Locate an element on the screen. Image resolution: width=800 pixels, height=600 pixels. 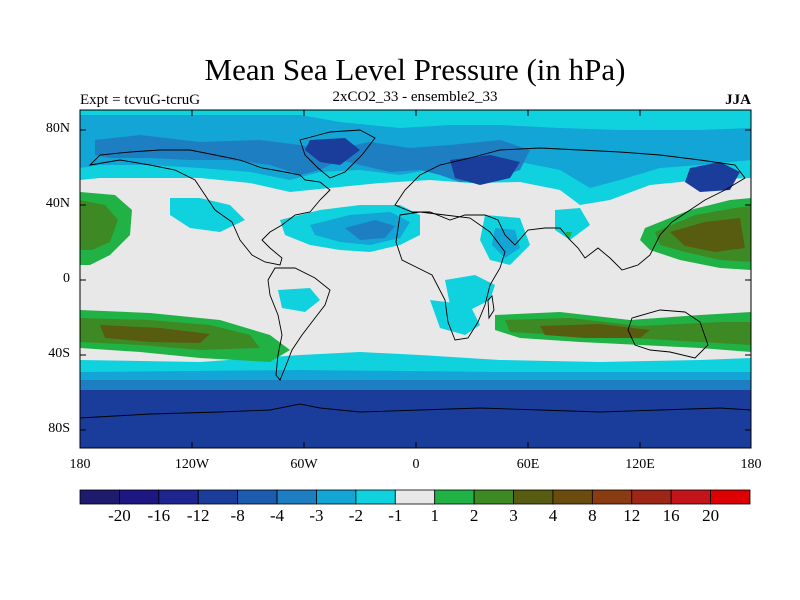
map-title: Mean Sea Level Pressure (in hPa) is located at coordinates (415, 69).